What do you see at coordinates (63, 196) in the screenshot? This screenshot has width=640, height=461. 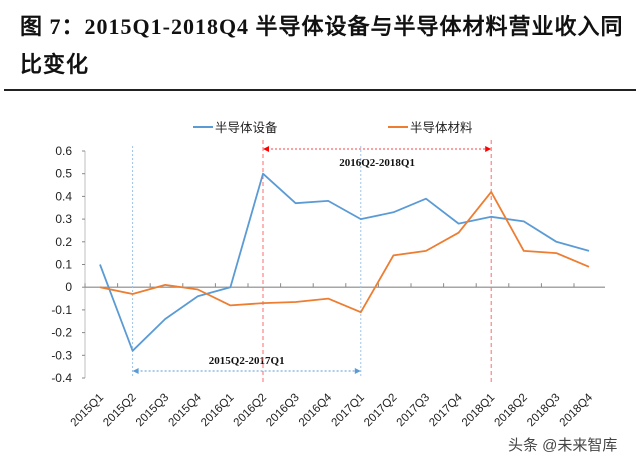 I see `y-tick-label: 0.4` at bounding box center [63, 196].